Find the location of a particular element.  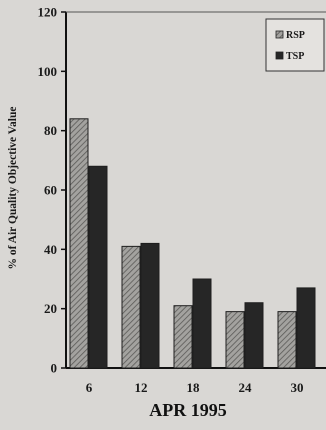

legend: RSP TSP is located at coordinates (295, 45).